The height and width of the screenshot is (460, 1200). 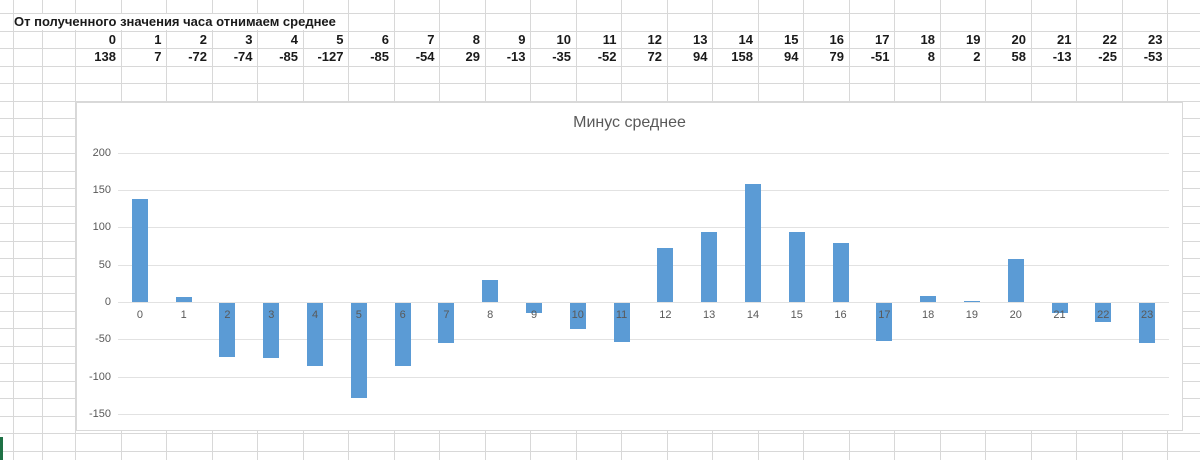 What do you see at coordinates (522, 39) in the screenshot?
I see `hour-header-cell: 9` at bounding box center [522, 39].